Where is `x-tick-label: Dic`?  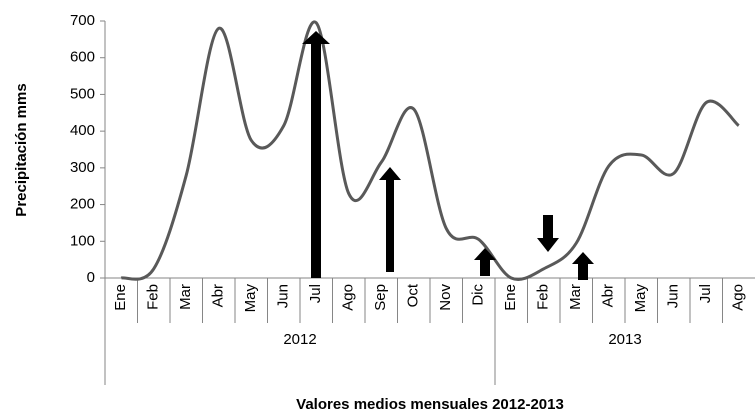 x-tick-label: Dic is located at coordinates (478, 295).